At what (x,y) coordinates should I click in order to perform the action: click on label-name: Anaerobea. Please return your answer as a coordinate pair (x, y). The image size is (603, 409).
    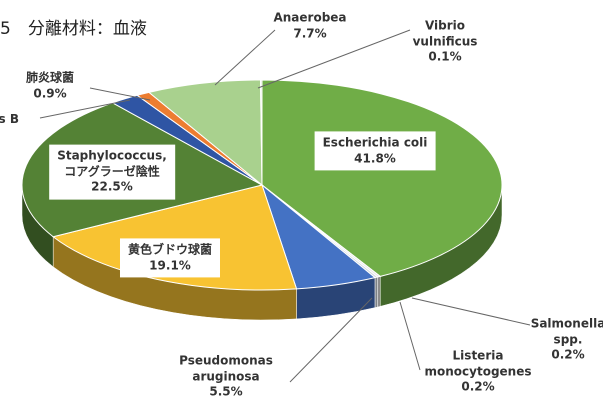
    Looking at the image, I should click on (310, 17).